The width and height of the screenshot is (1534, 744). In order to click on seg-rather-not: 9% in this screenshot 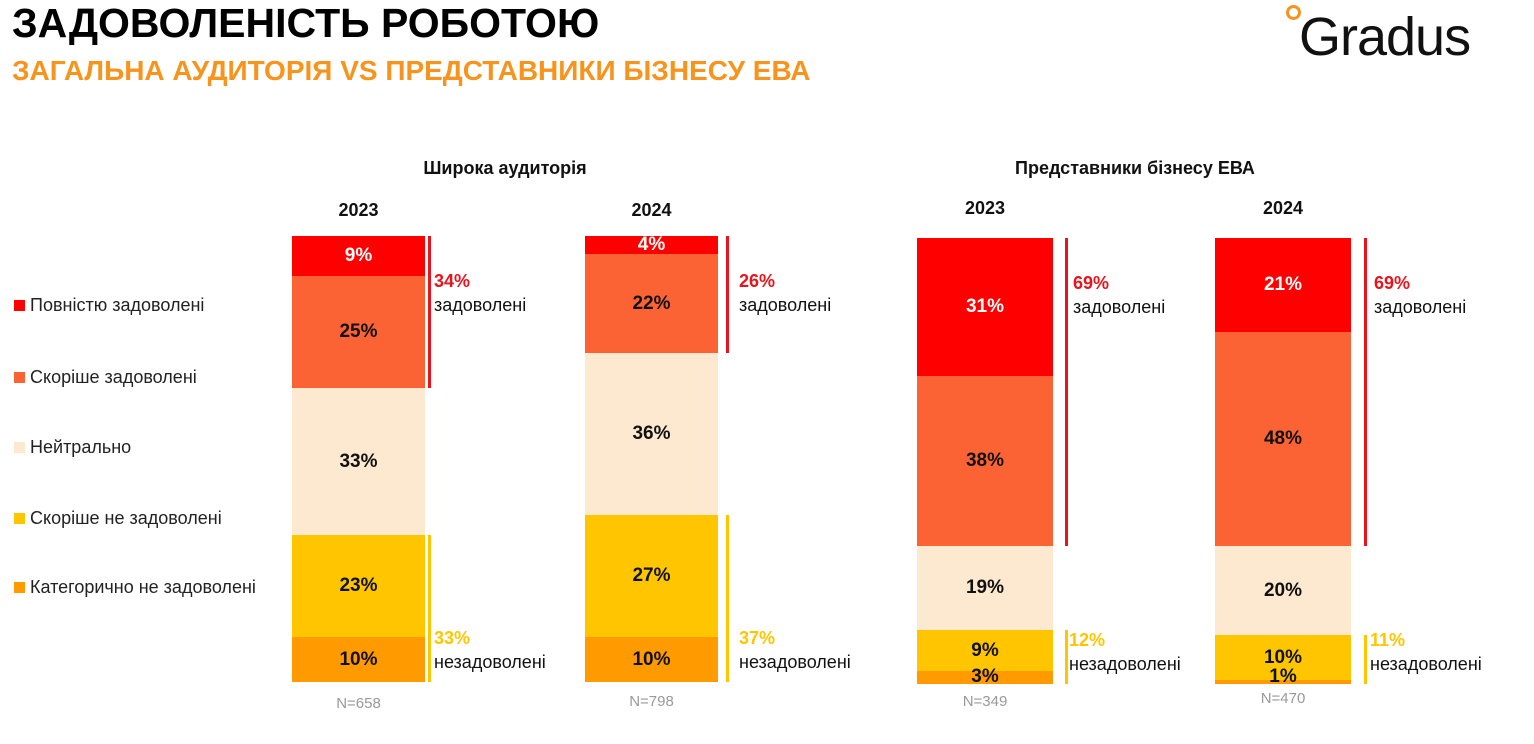, I will do `click(985, 650)`.